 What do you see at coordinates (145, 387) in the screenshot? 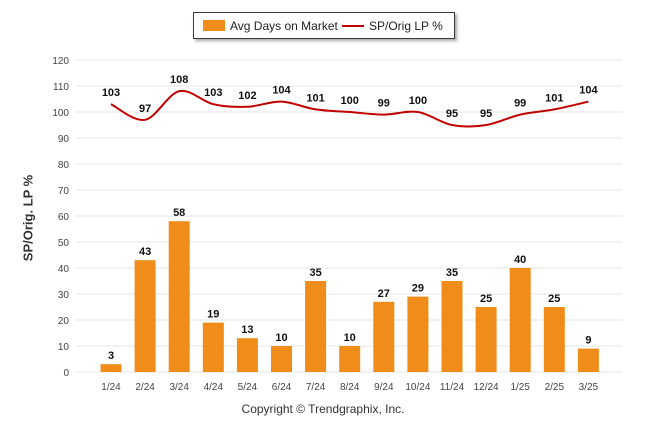
I see `x-tick-label: 2/24` at bounding box center [145, 387].